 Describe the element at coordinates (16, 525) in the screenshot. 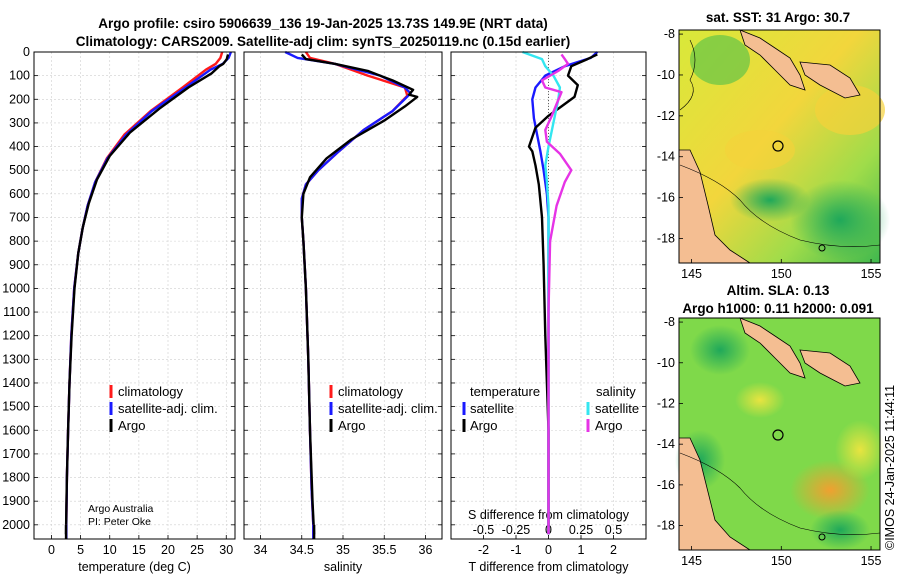

I see `y-tick-label: 2000` at that location.